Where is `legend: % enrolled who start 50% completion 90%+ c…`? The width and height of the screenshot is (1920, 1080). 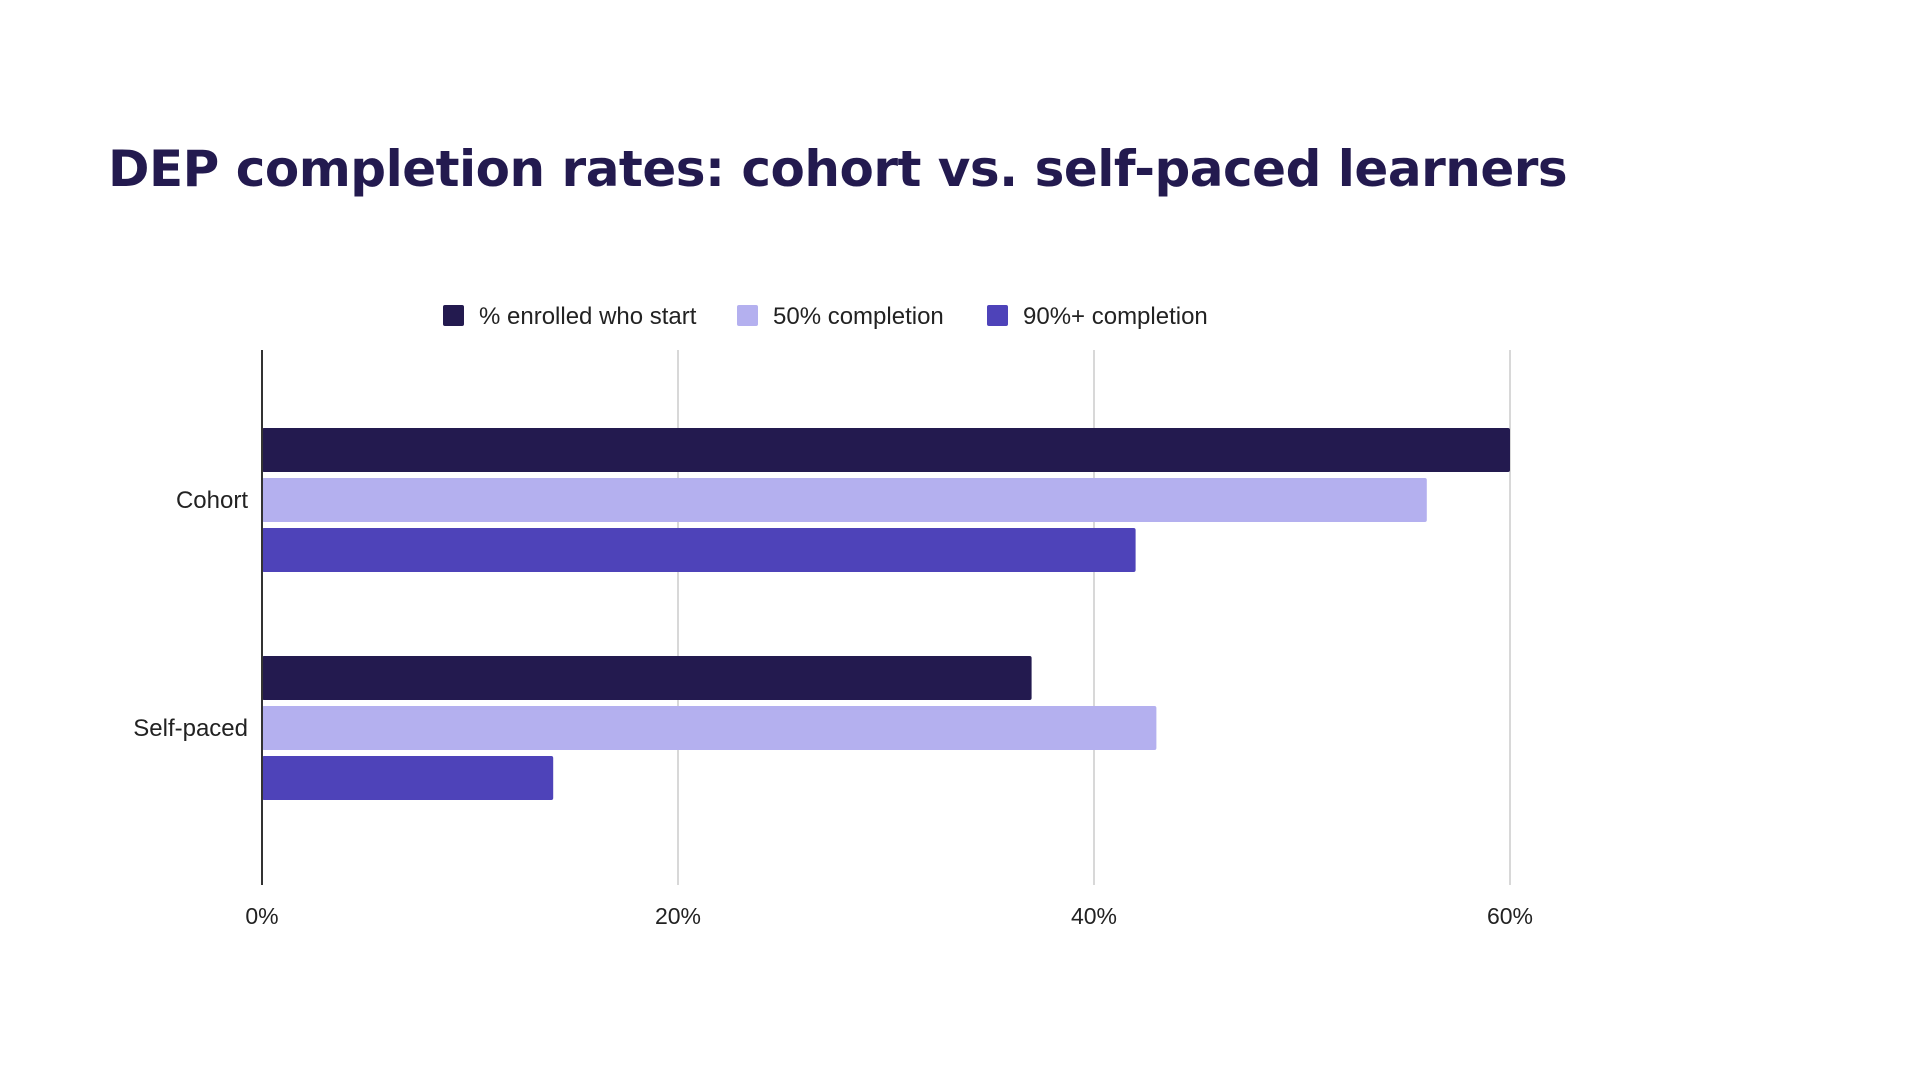
legend: % enrolled who start 50% completion 90%+ c… is located at coordinates (825, 316).